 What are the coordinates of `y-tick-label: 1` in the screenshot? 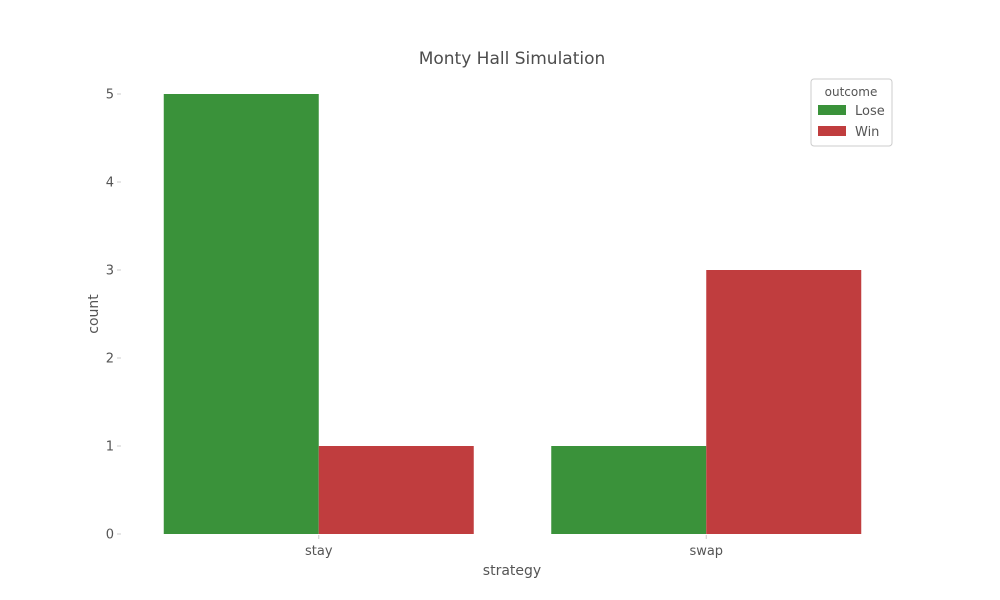 It's located at (110, 447).